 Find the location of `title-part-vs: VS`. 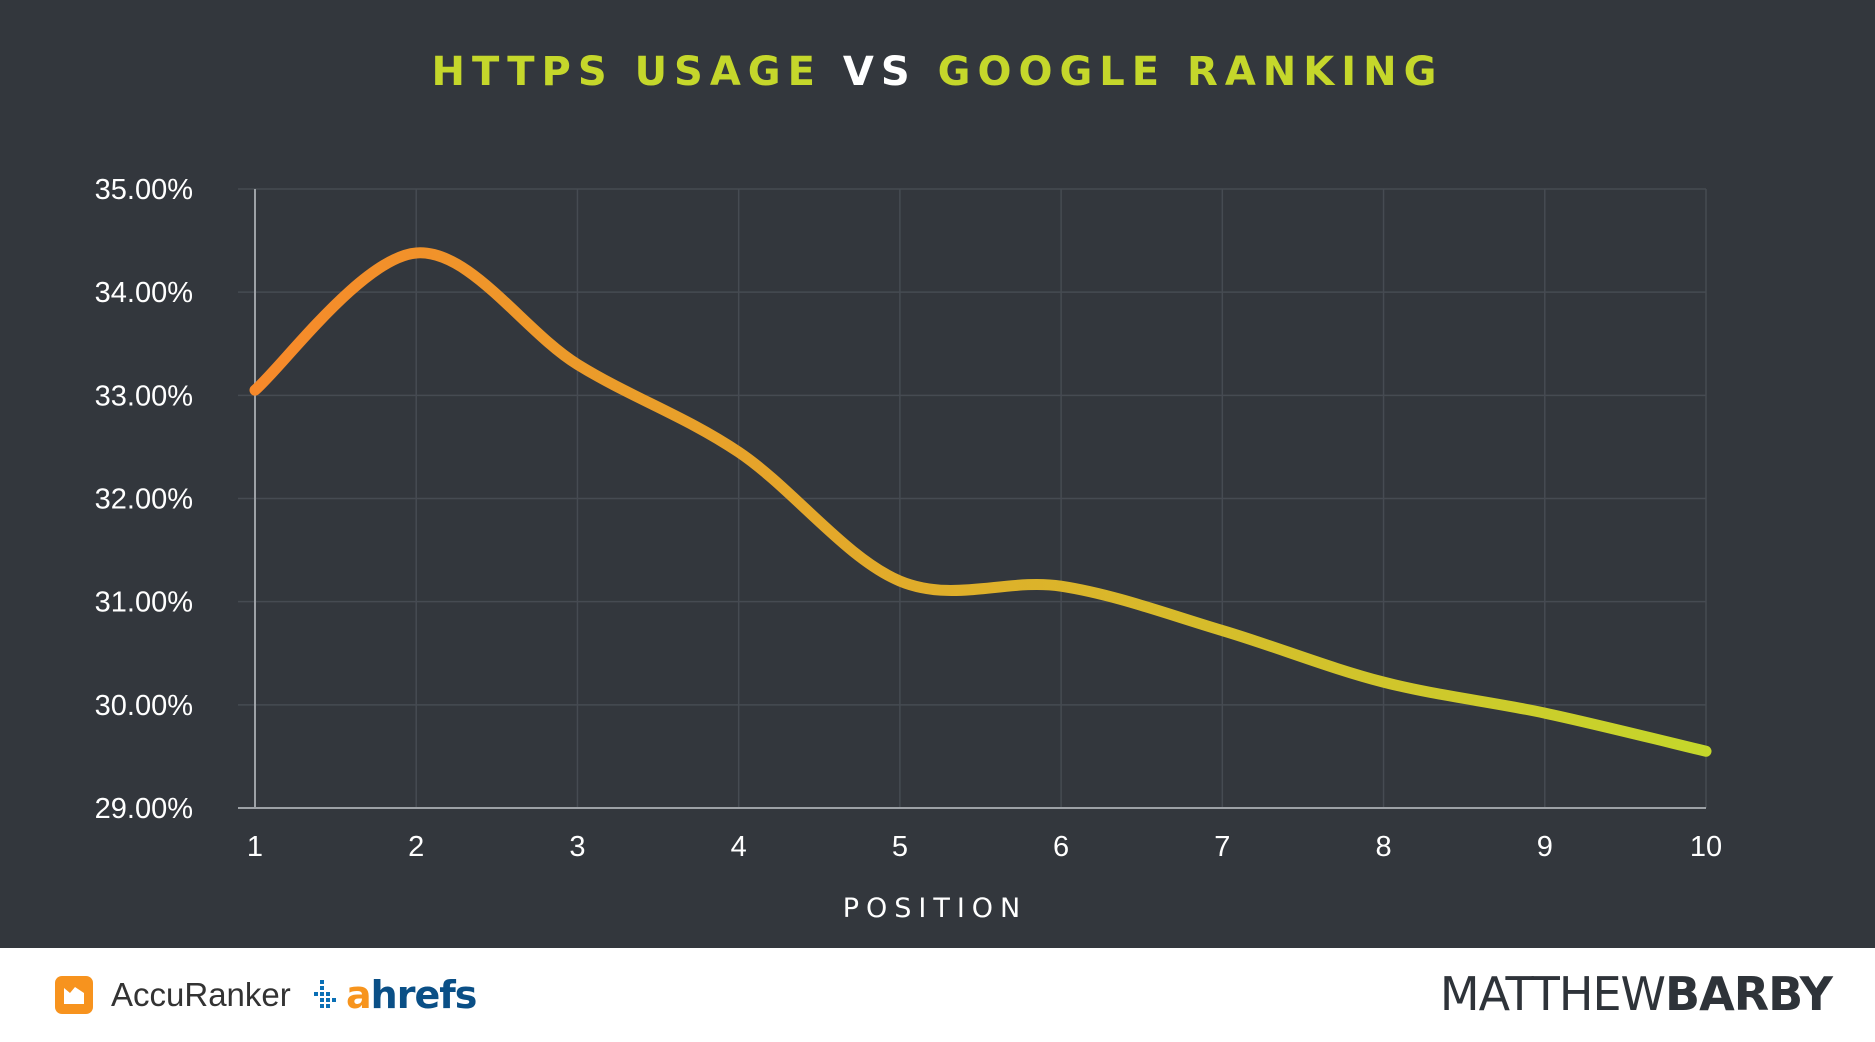

title-part-vs: VS is located at coordinates (879, 72).